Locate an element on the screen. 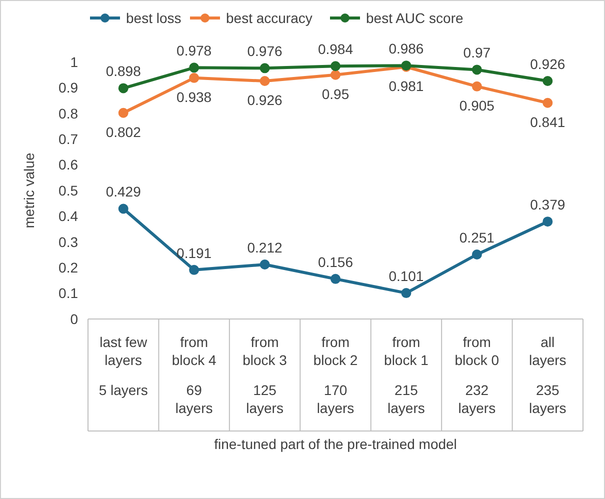  y-tick-label: 0.5 is located at coordinates (68, 190).